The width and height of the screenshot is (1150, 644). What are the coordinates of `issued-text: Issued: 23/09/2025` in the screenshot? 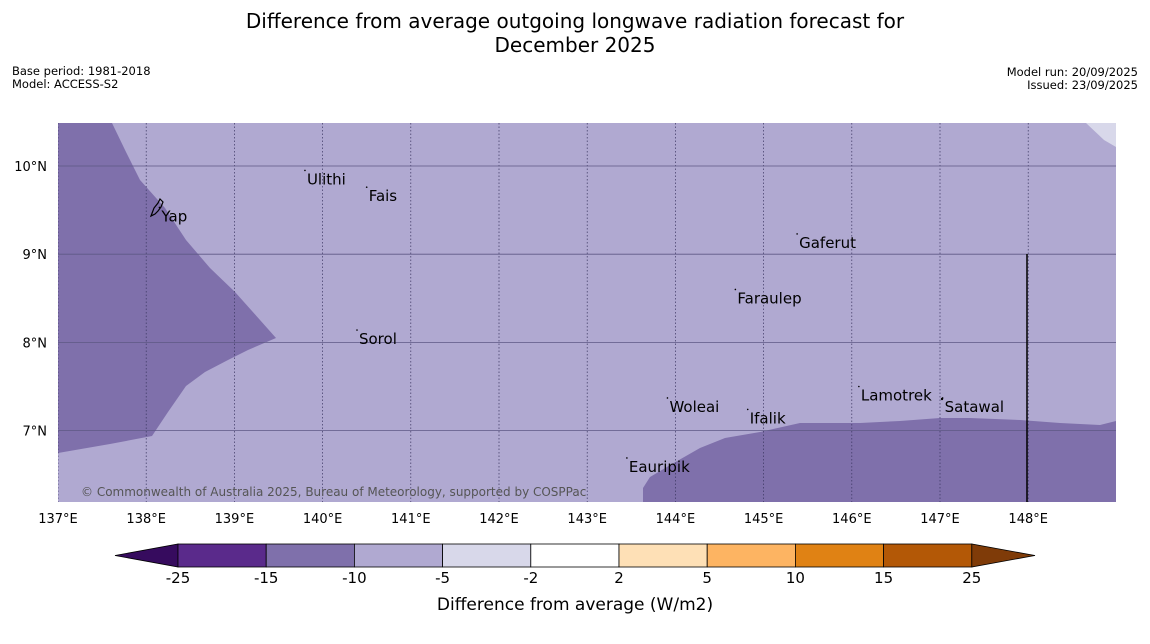 It's located at (1082, 85).